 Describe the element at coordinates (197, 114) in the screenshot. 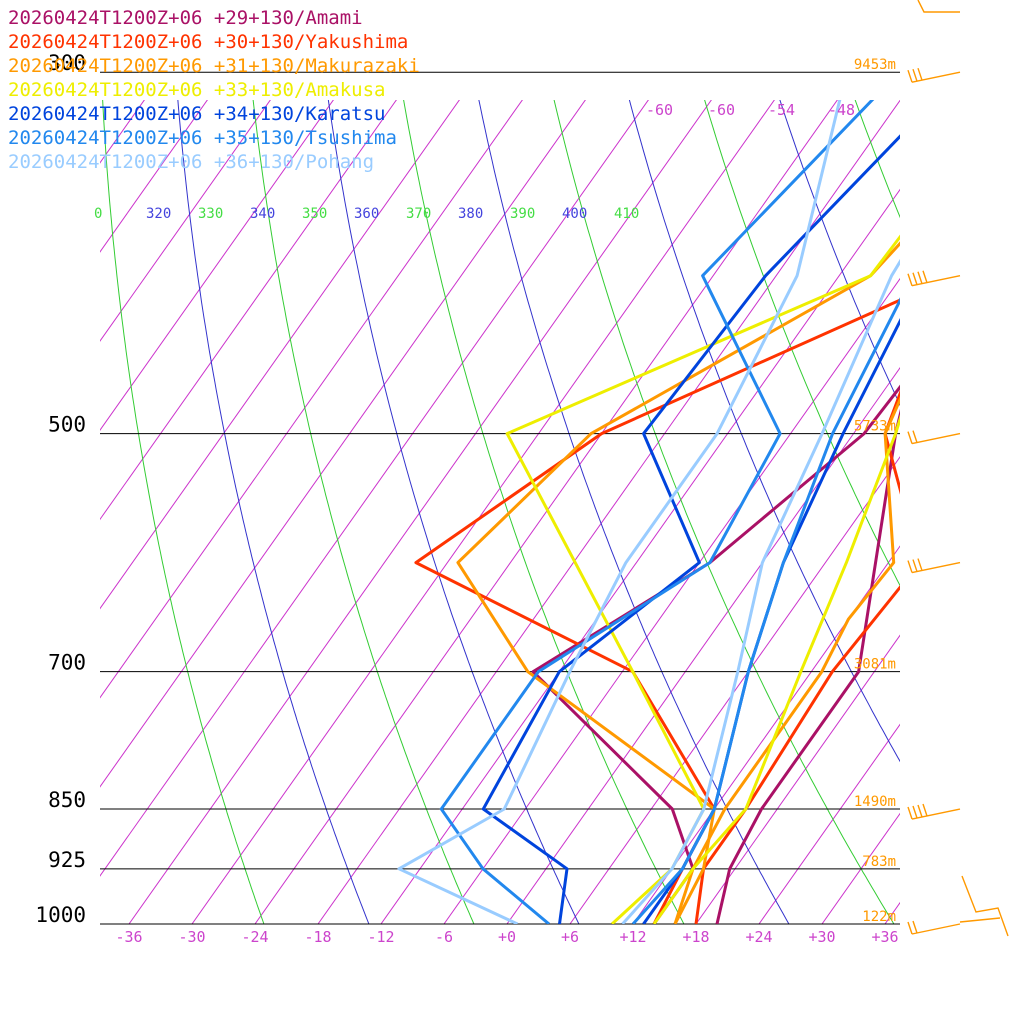

I see `legend-entry: 20260424T1200Z+06 +34+130/Karatsu` at that location.